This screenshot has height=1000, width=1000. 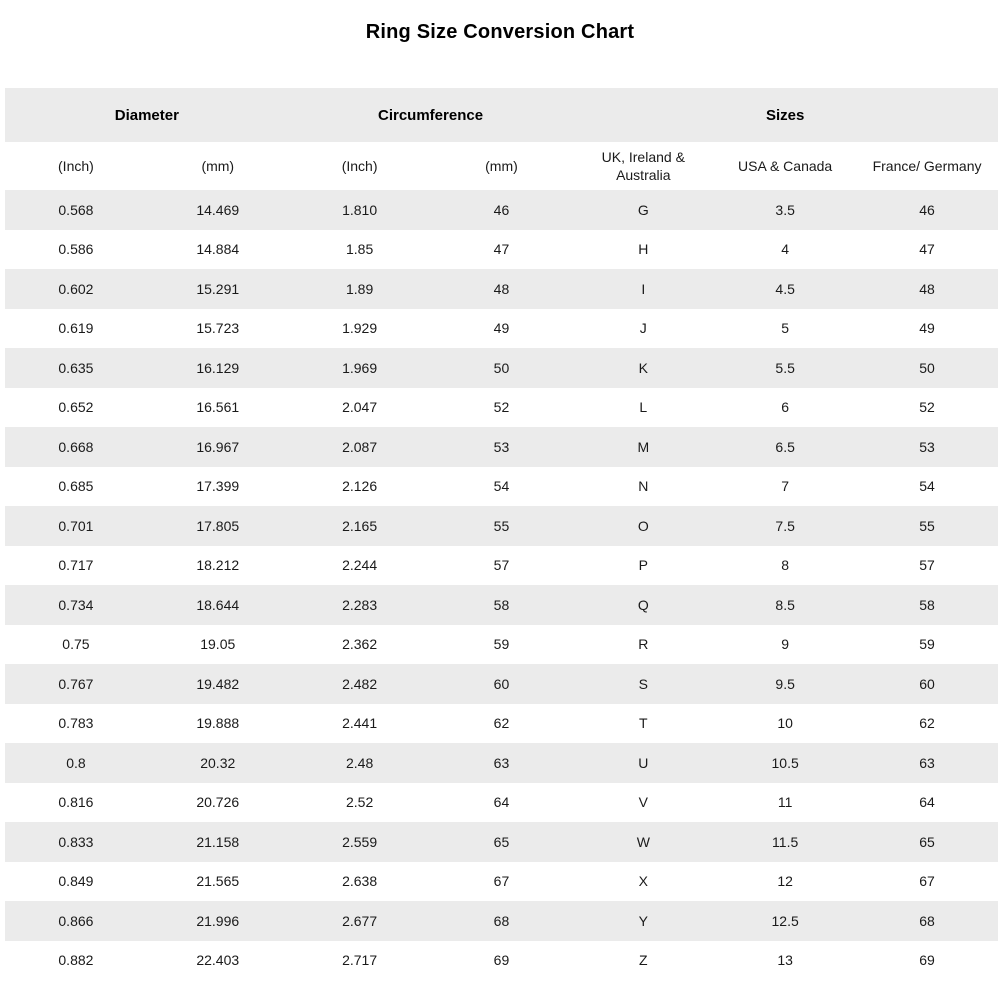 I want to click on cell: 1.810, so click(x=360, y=209).